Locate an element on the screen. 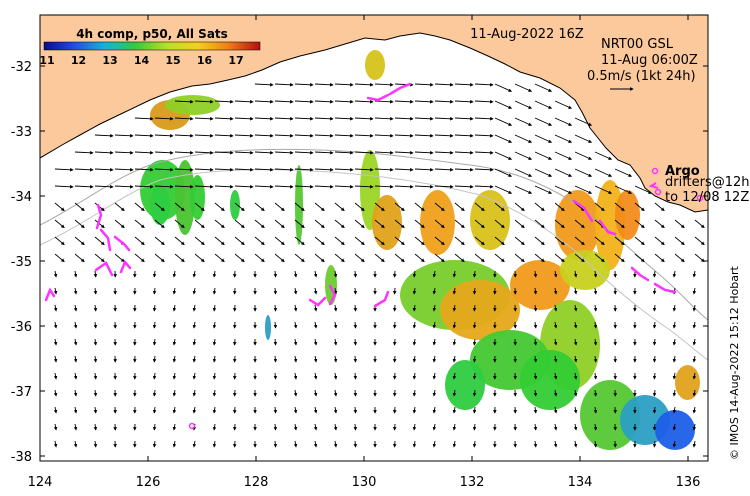  y-tick-label: -34 is located at coordinates (21, 197).